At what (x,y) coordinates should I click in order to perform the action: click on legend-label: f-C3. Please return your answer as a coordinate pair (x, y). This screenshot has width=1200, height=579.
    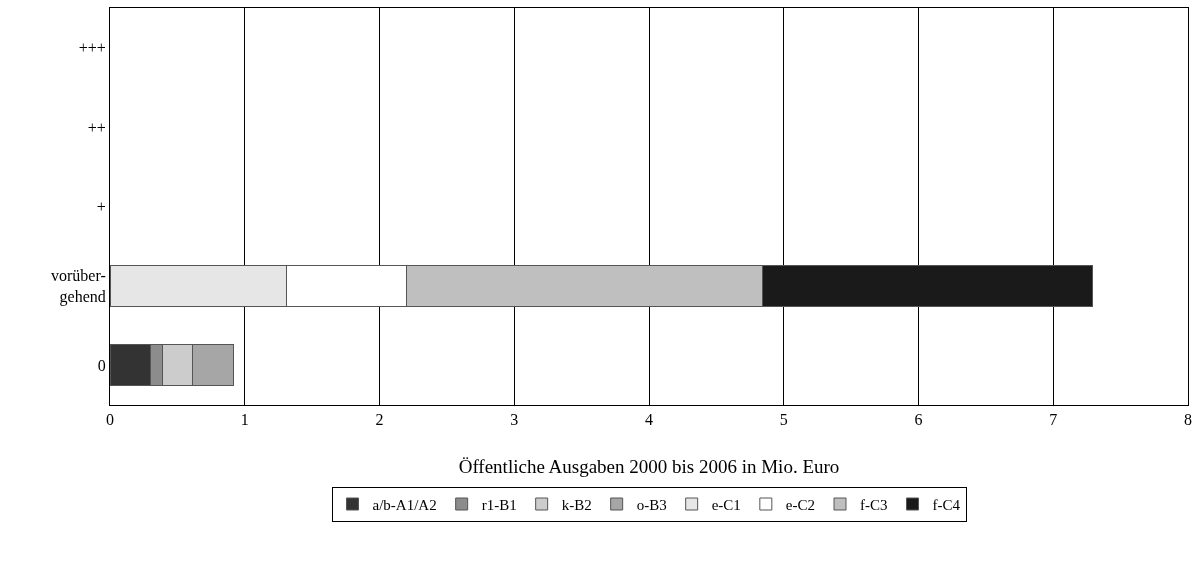
    Looking at the image, I should click on (874, 504).